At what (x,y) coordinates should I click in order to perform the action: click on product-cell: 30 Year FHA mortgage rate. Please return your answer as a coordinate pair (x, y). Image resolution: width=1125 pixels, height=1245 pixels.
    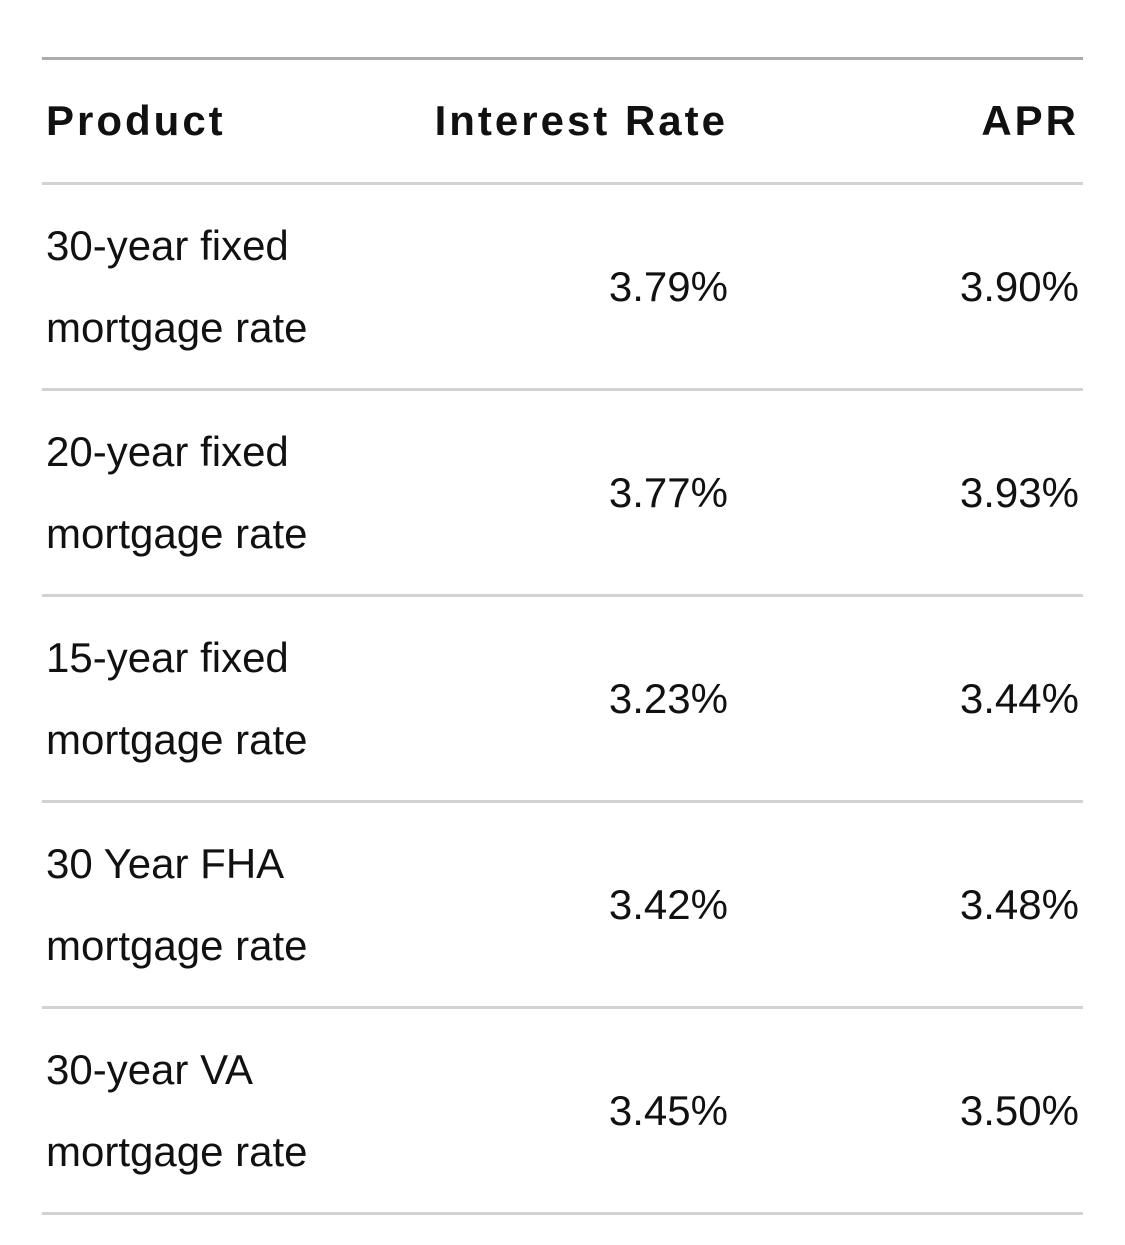
    Looking at the image, I should click on (177, 904).